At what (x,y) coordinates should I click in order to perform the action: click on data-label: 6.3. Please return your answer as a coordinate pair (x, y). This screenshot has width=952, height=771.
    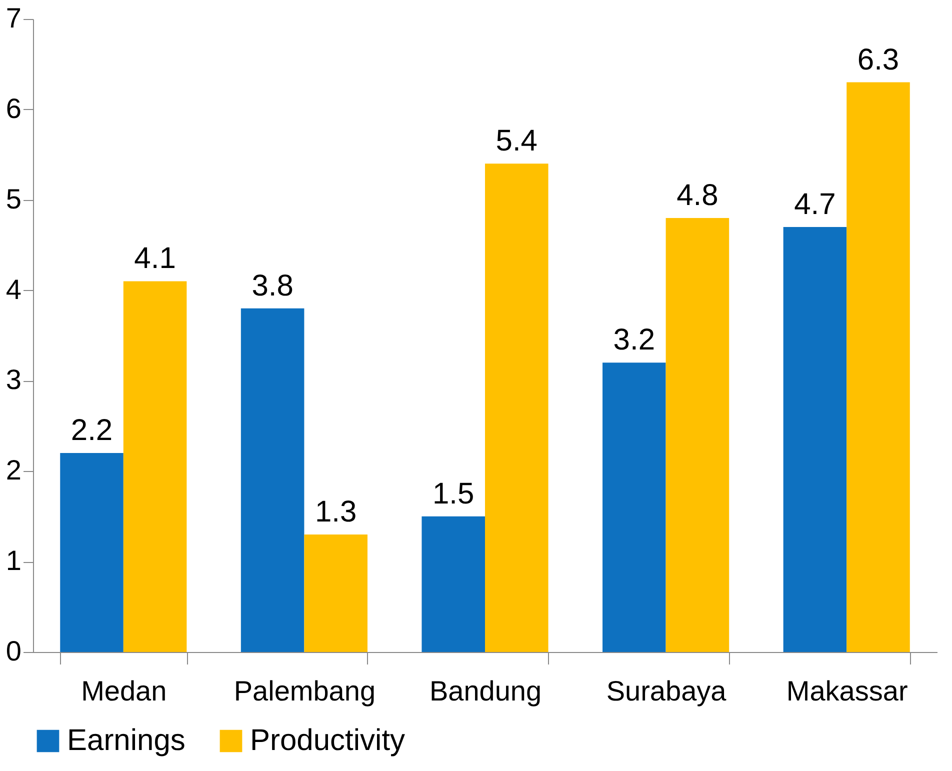
    Looking at the image, I should click on (878, 59).